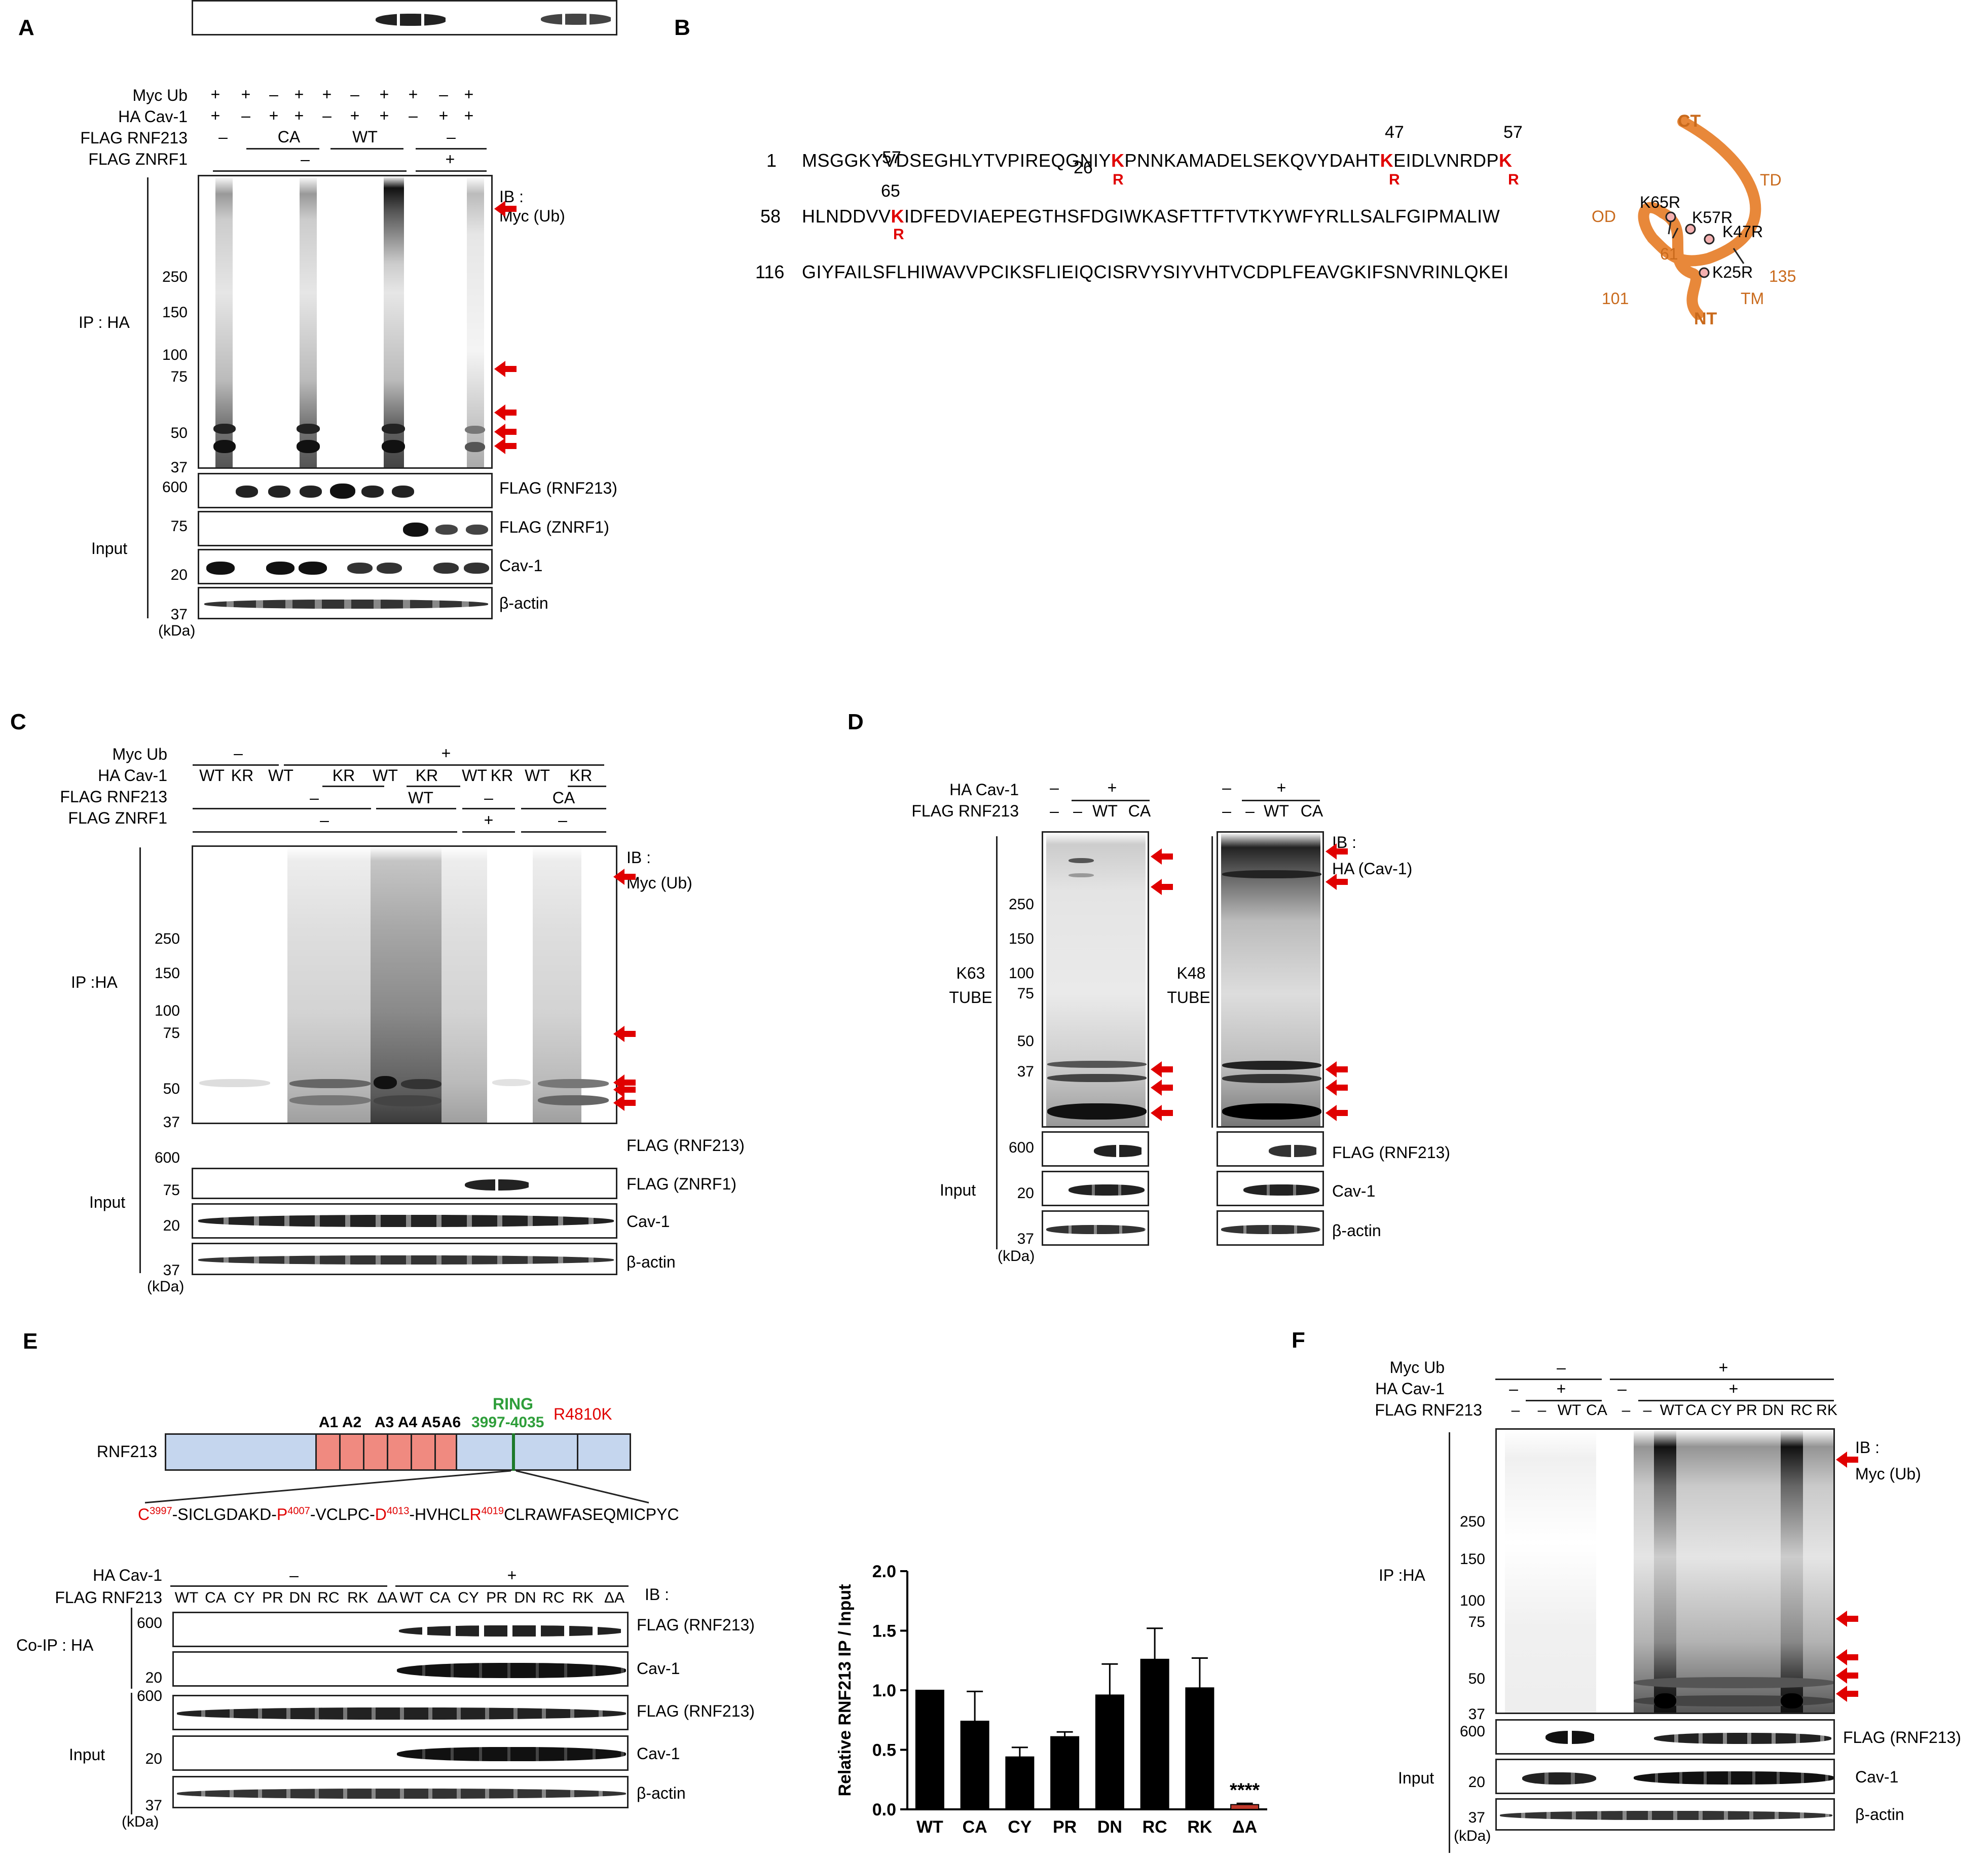  Describe the element at coordinates (171, 1089) in the screenshot. I see `mw-marker: 50` at that location.